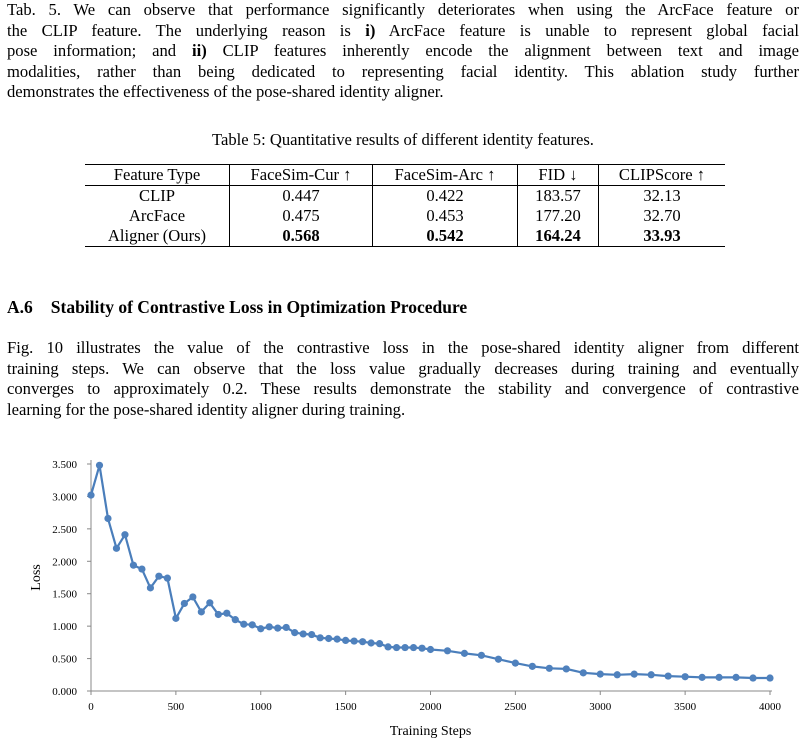 The height and width of the screenshot is (747, 806). What do you see at coordinates (64, 660) in the screenshot?
I see `y-tick-label: 0.500` at bounding box center [64, 660].